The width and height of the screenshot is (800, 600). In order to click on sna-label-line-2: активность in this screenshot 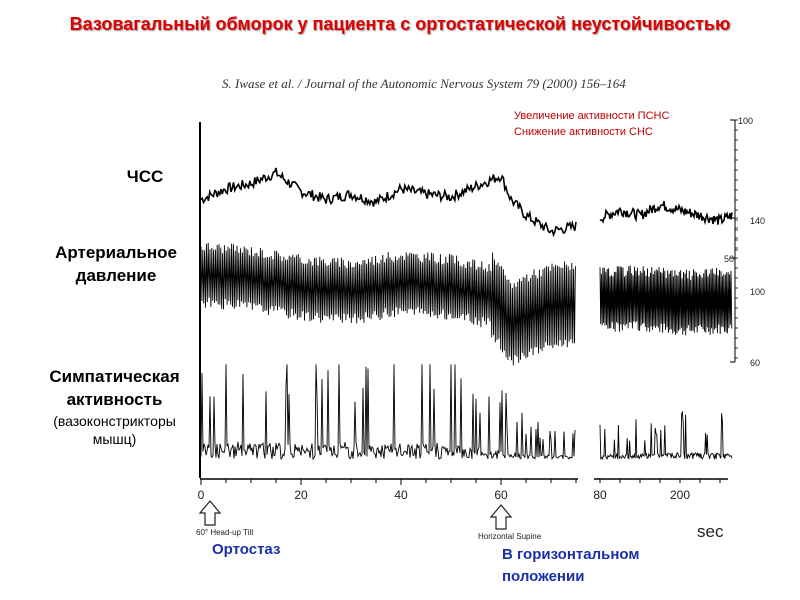, I will do `click(114, 399)`.